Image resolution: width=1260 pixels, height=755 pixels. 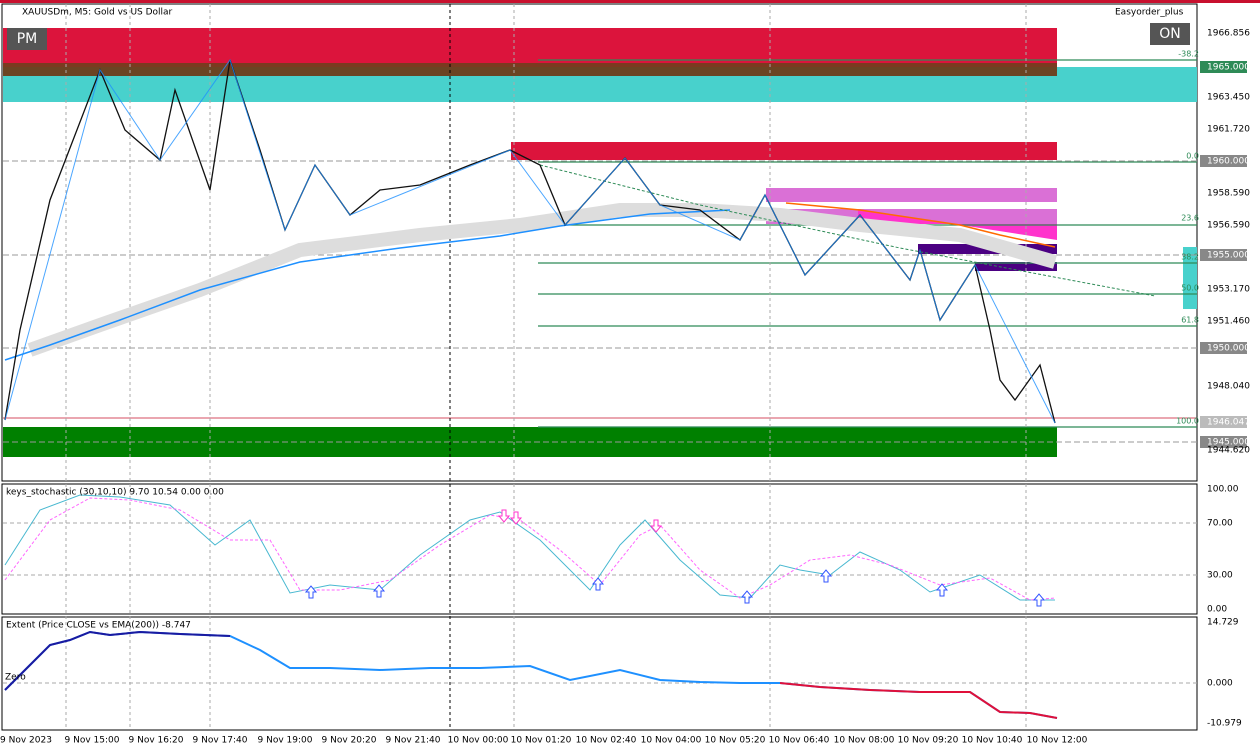 What do you see at coordinates (599, 673) in the screenshot?
I see `extent-panel` at bounding box center [599, 673].